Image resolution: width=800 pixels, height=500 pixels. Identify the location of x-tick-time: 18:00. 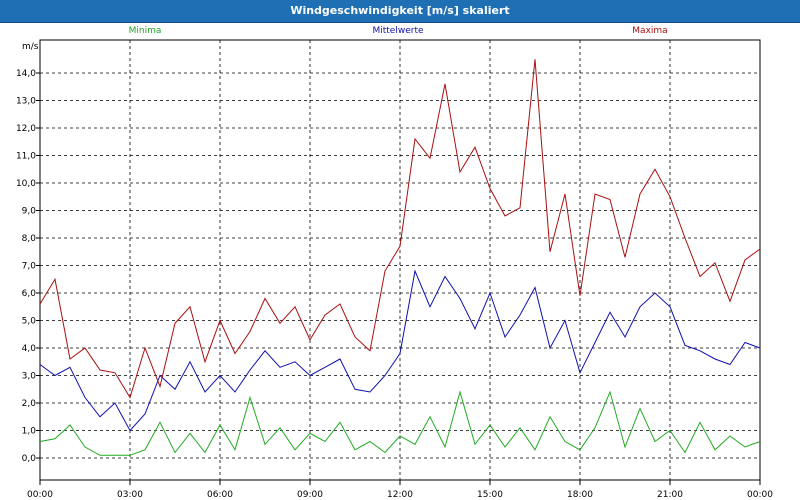
(580, 495).